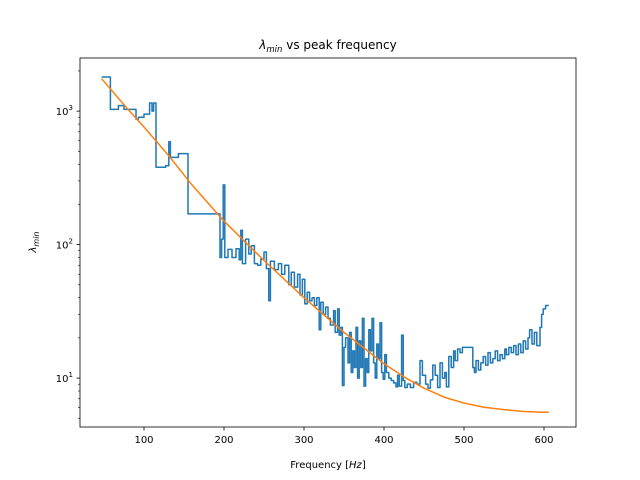 This screenshot has width=640, height=480. I want to click on x-axis-label-unit: Hz, so click(356, 465).